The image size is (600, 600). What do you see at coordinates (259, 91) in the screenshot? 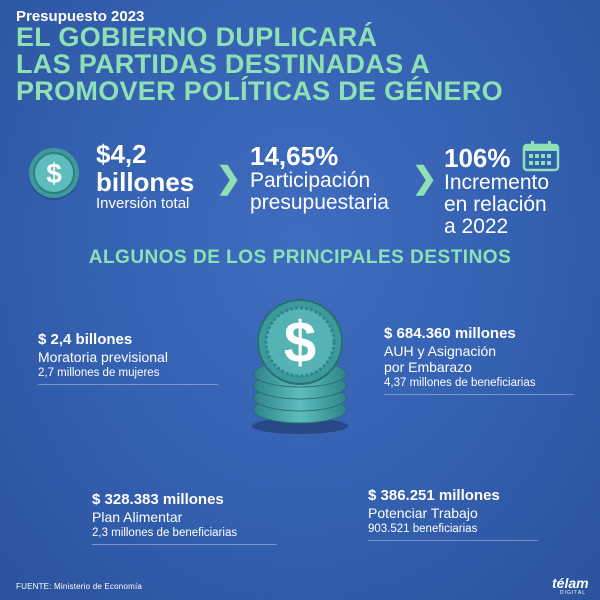
I see `headline-line-3: PROMOVER POLÍTICAS DE GÉNERO` at bounding box center [259, 91].